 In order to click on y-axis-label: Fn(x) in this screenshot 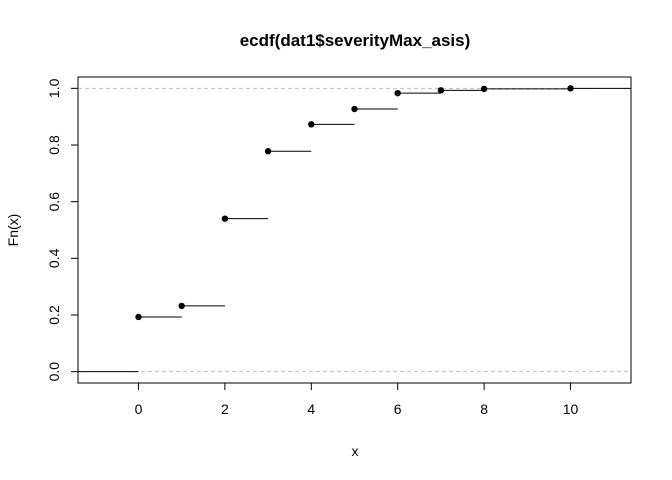, I will do `click(13, 230)`.